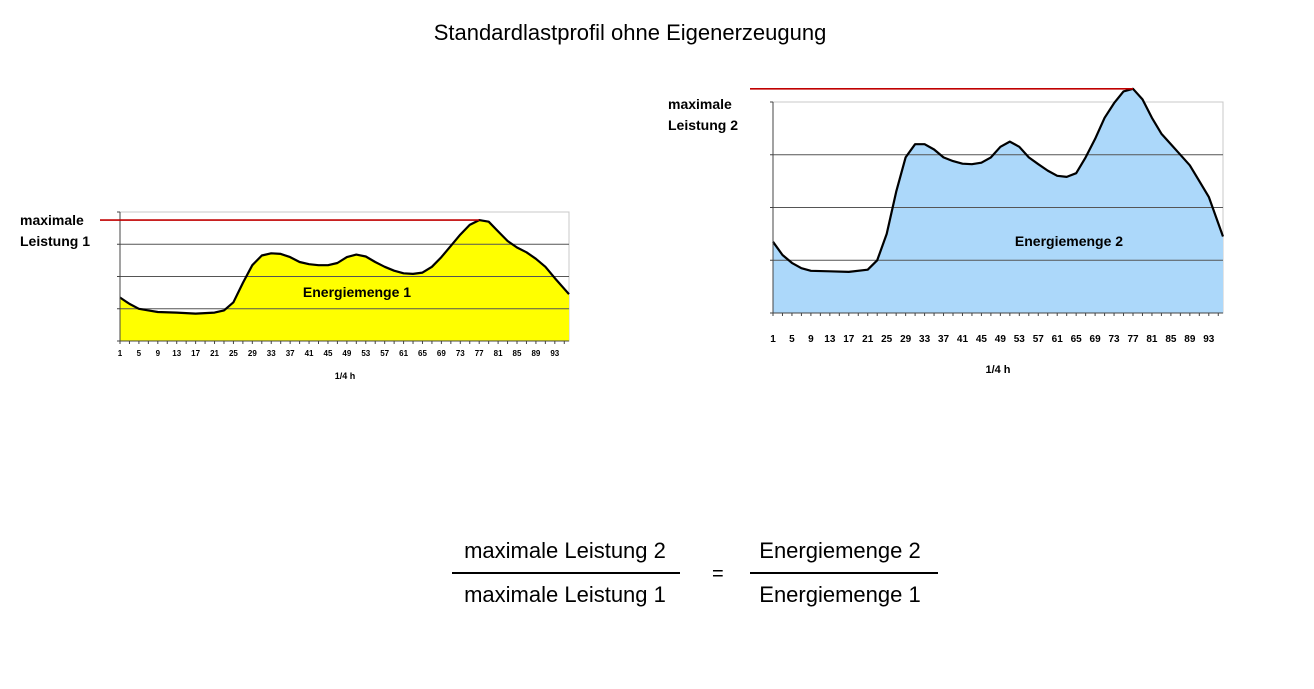 The image size is (1314, 689). Describe the element at coordinates (566, 573) in the screenshot. I see `fraction-line-left` at that location.